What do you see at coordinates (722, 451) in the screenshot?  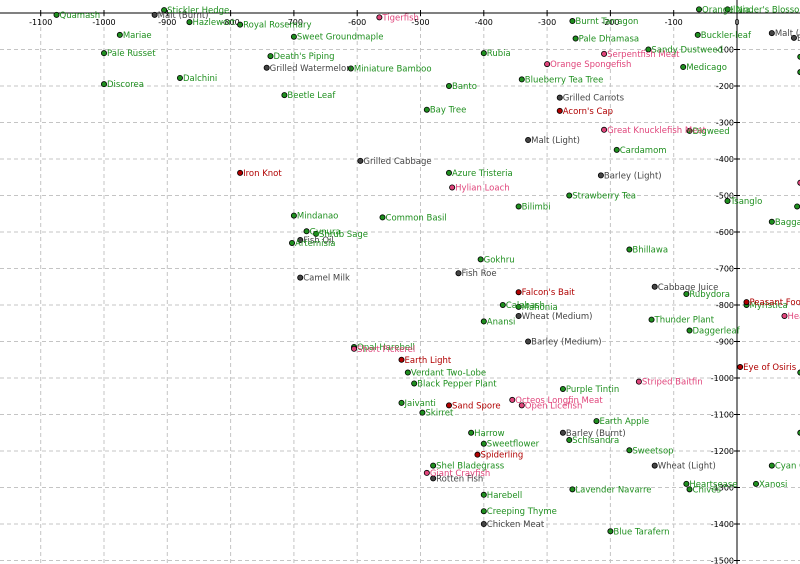 I see `y-tick-label: -1200` at bounding box center [722, 451].